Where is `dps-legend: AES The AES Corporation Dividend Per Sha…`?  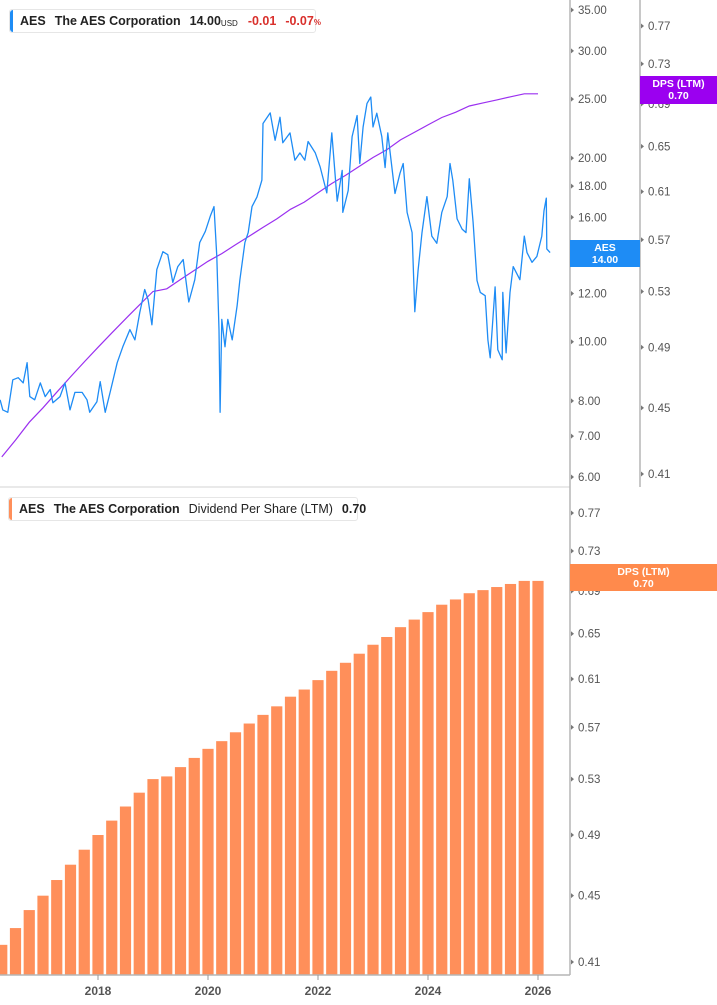 dps-legend: AES The AES Corporation Dividend Per Sha… is located at coordinates (187, 509).